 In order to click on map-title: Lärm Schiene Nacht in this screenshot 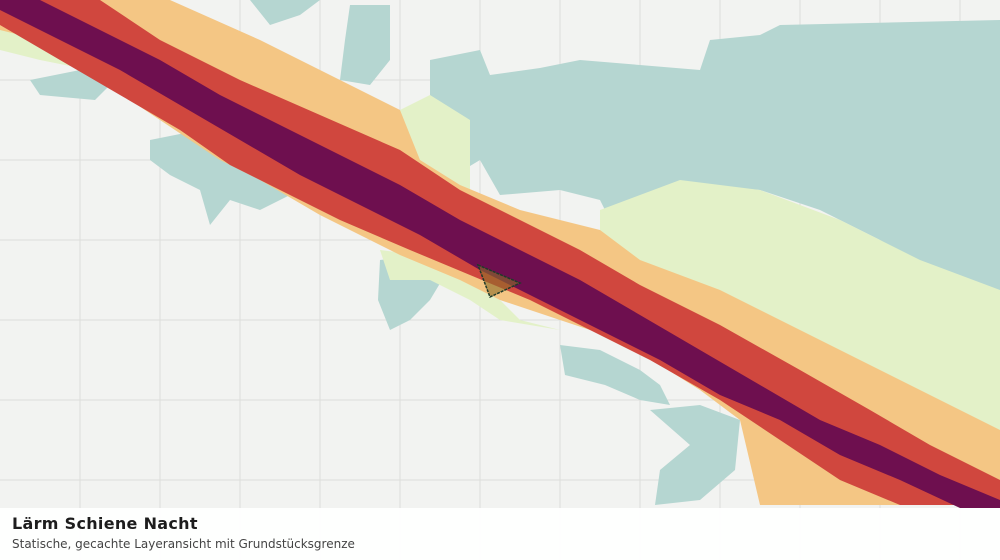, I will do `click(105, 523)`.